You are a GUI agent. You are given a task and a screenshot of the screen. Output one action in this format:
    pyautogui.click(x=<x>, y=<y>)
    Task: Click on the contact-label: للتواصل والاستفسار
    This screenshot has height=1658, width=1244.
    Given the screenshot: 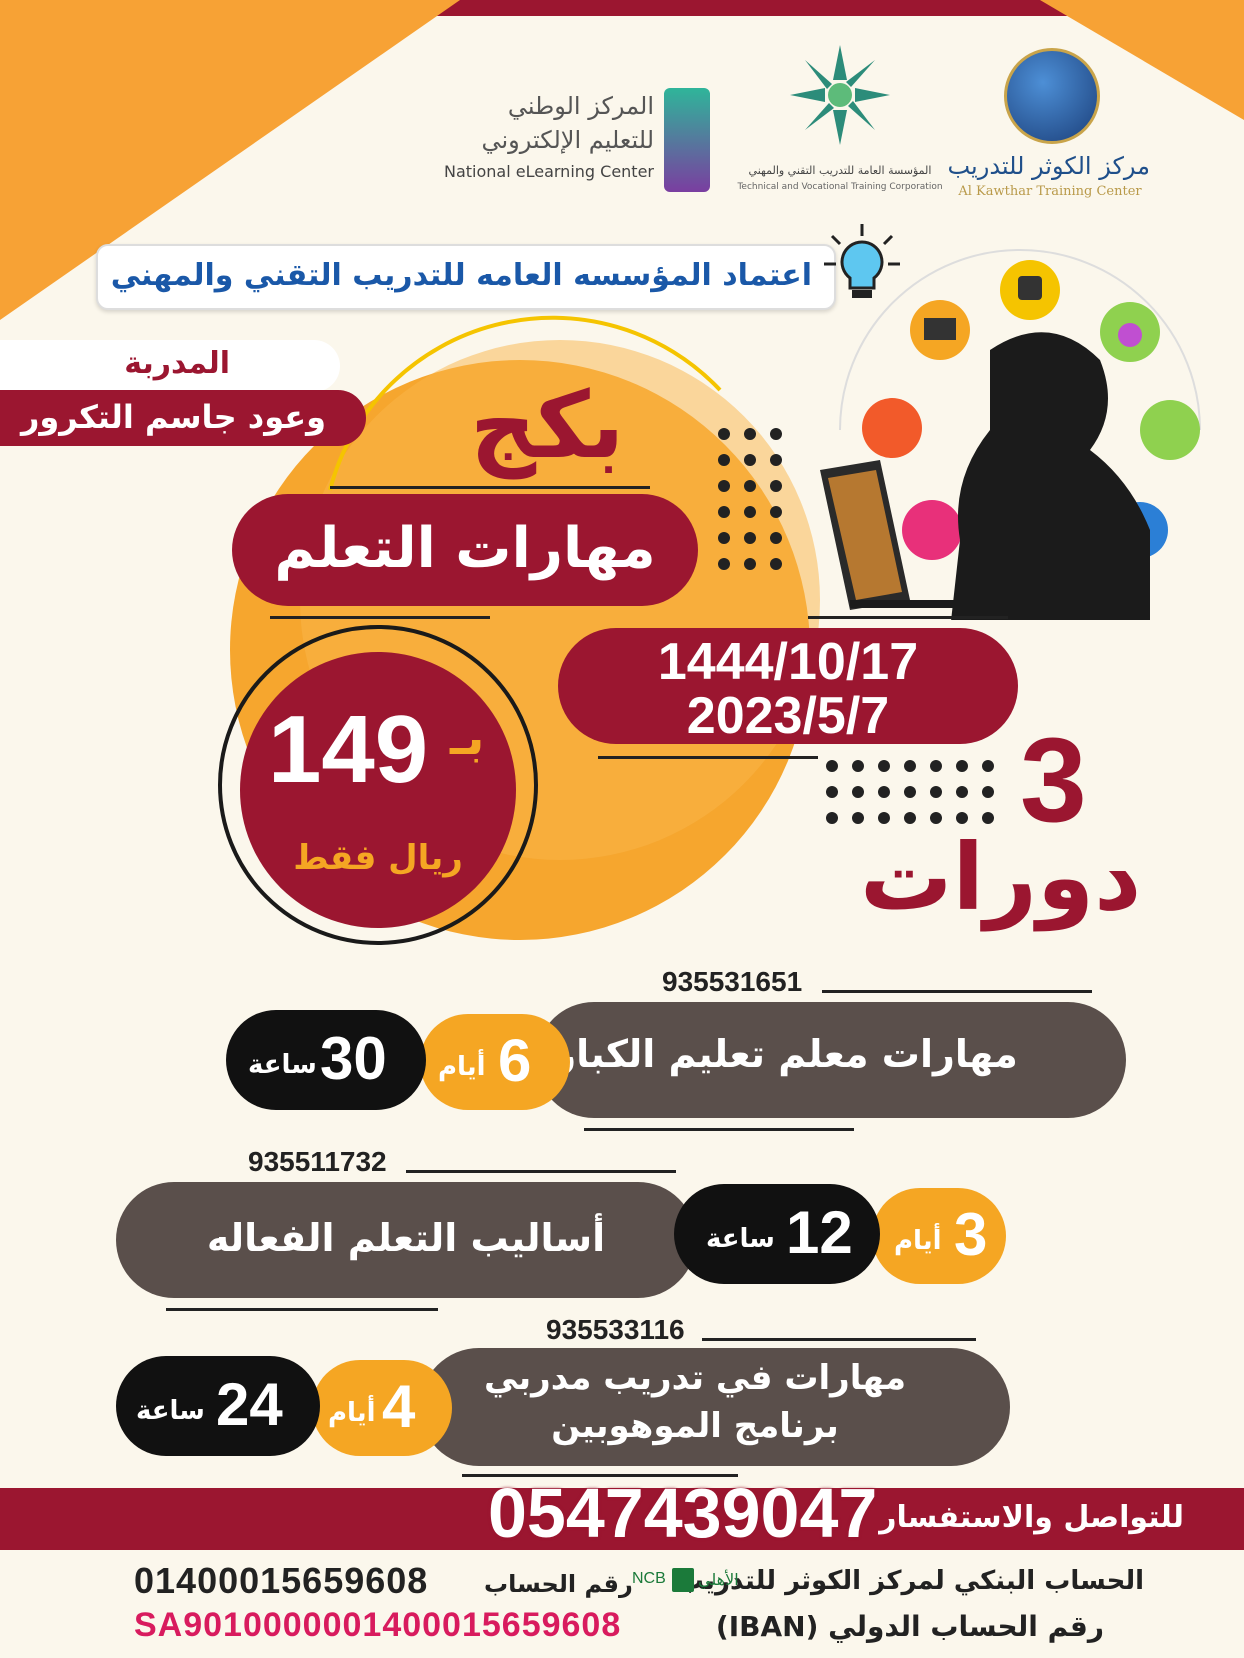 What is the action you would take?
    pyautogui.click(x=1031, y=1517)
    